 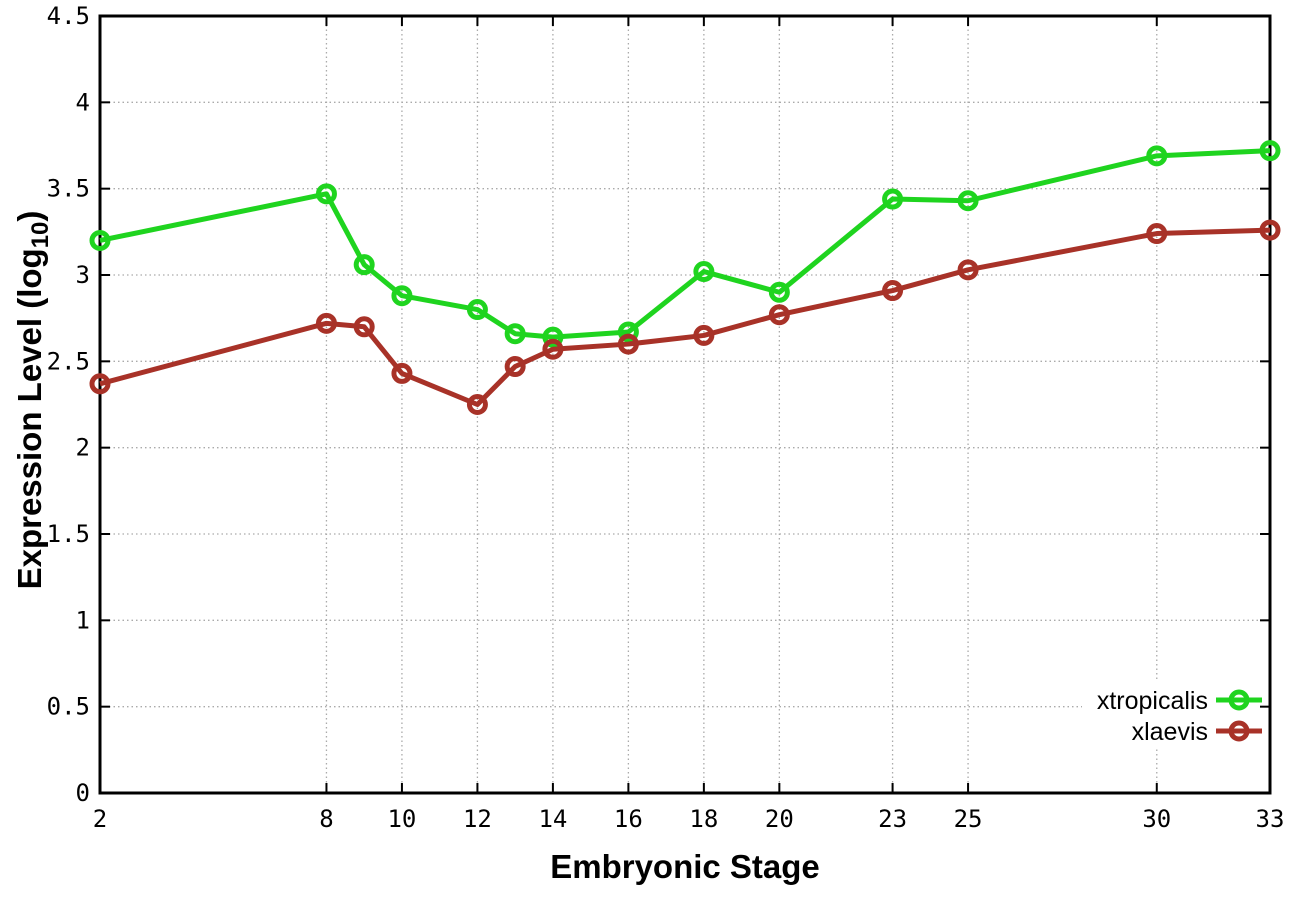 What do you see at coordinates (83, 793) in the screenshot?
I see `y-tick-label: 0` at bounding box center [83, 793].